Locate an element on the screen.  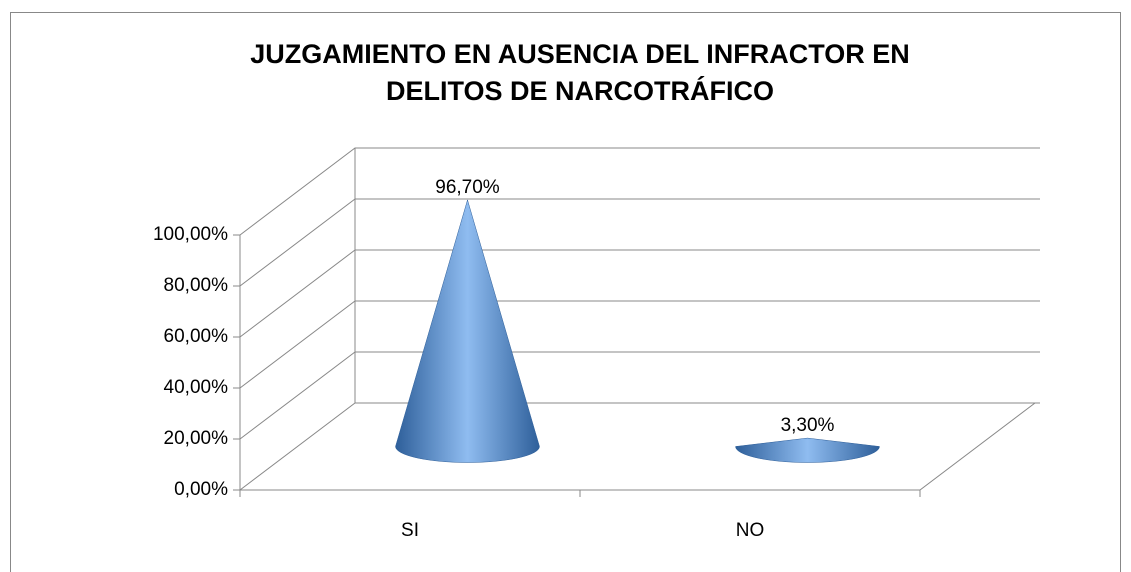
y-tick-label: 80,00% is located at coordinates (196, 285).